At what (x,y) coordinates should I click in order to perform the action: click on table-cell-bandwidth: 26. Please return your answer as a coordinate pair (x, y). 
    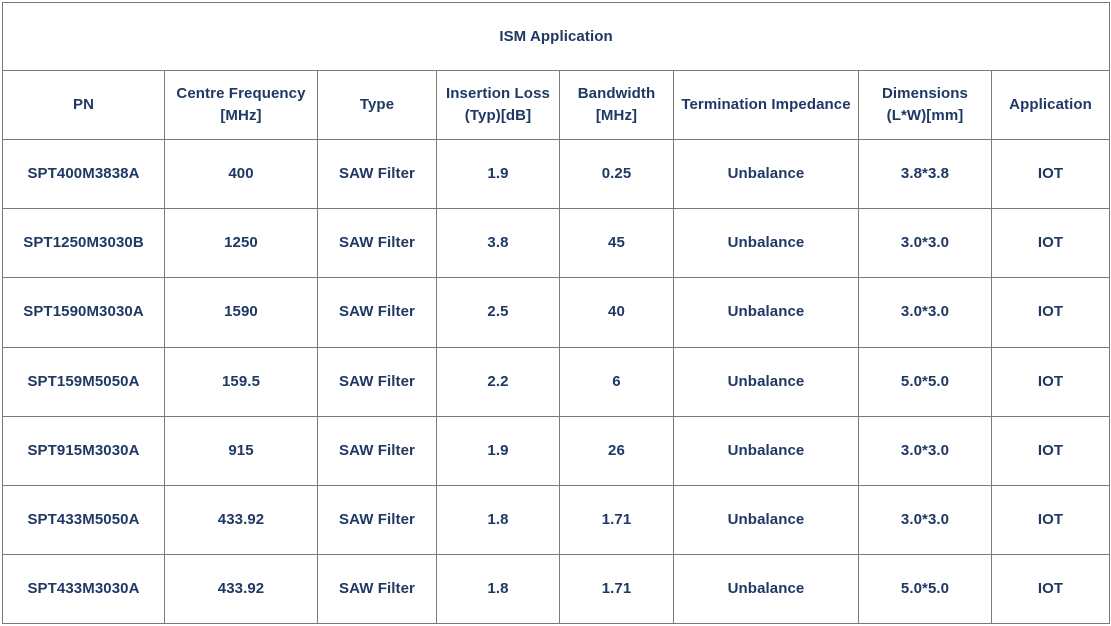
    Looking at the image, I should click on (616, 450).